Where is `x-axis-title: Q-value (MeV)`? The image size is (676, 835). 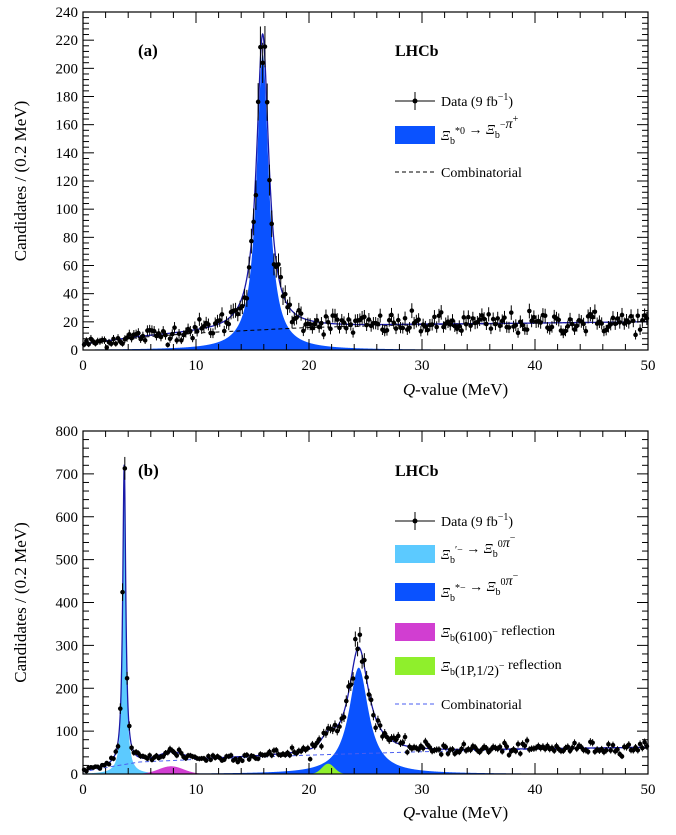 x-axis-title: Q-value (MeV) is located at coordinates (455, 812).